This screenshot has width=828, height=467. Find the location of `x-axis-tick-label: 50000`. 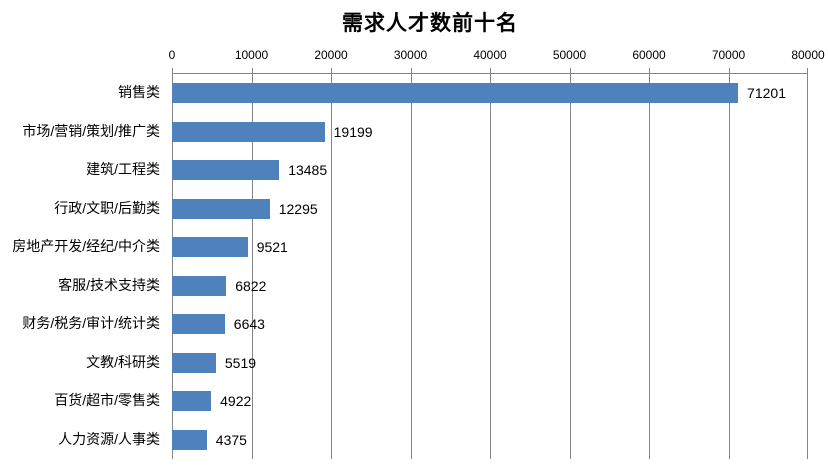

x-axis-tick-label: 50000 is located at coordinates (569, 55).